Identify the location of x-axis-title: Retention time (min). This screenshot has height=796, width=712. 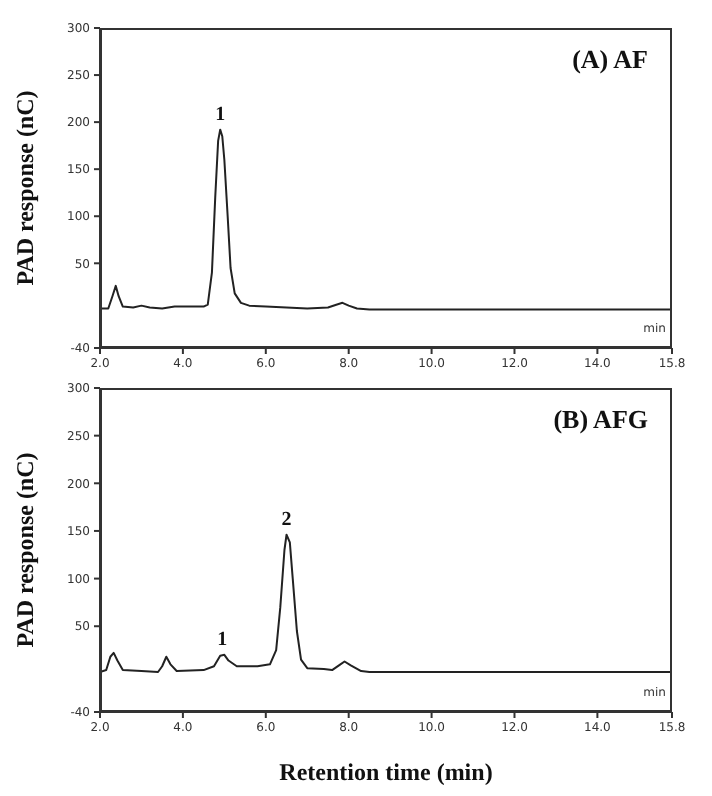
(386, 772).